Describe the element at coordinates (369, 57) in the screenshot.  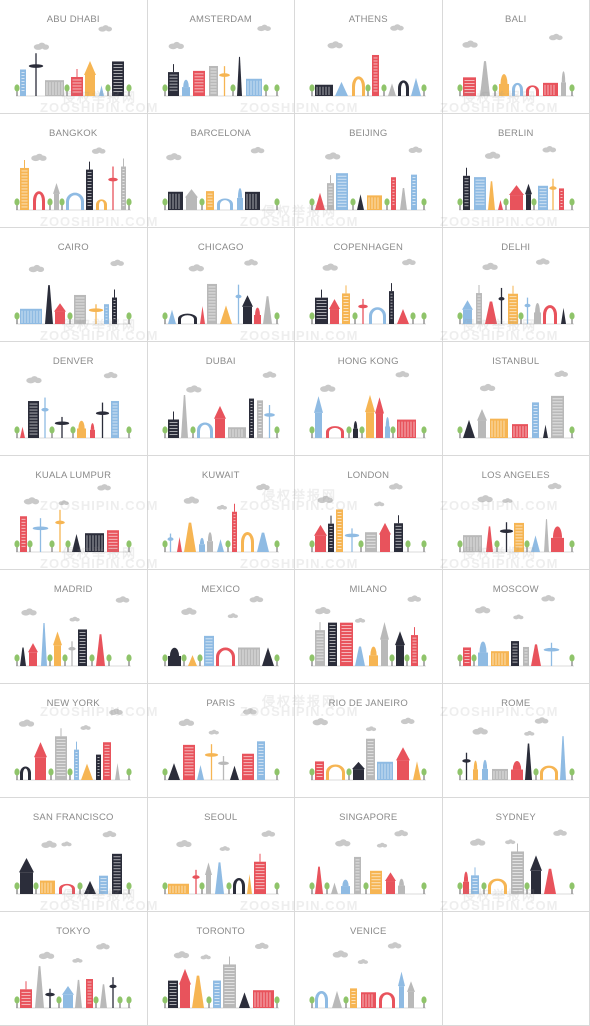
I see `city-tile-athens: ATHENS` at that location.